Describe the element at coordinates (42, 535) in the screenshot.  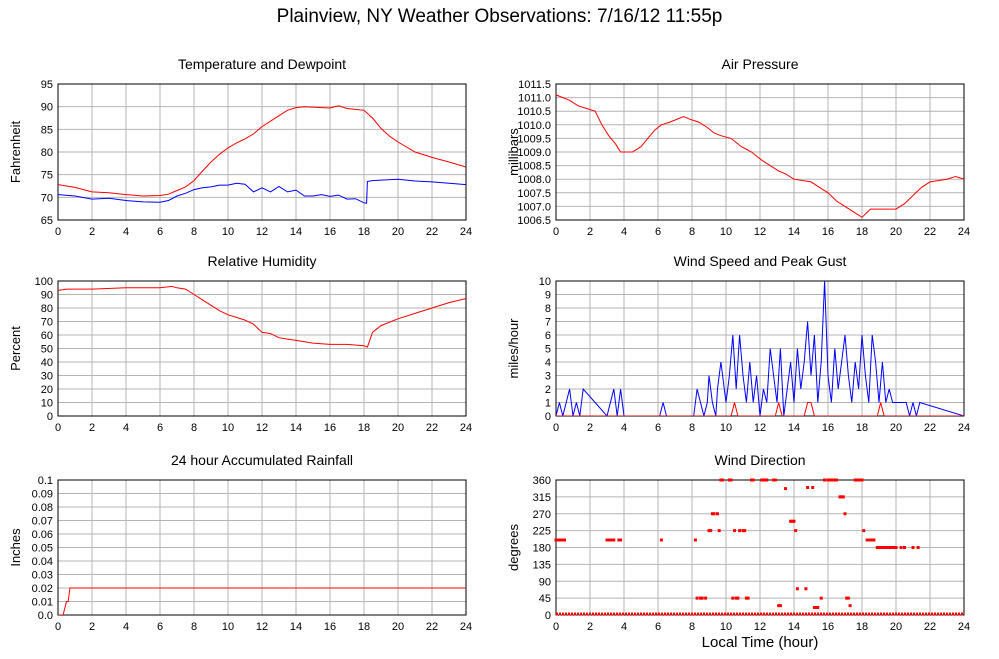
I see `y-tick-label: 0.06` at that location.